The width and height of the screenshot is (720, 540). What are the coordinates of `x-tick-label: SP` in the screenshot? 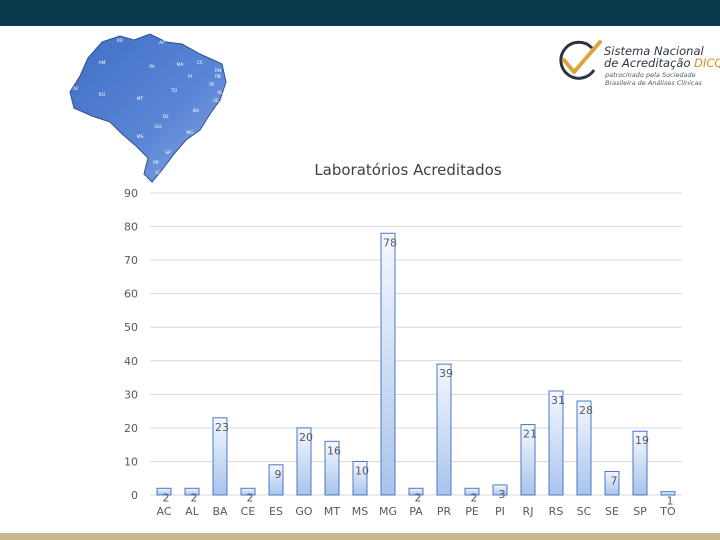 It's located at (640, 511).